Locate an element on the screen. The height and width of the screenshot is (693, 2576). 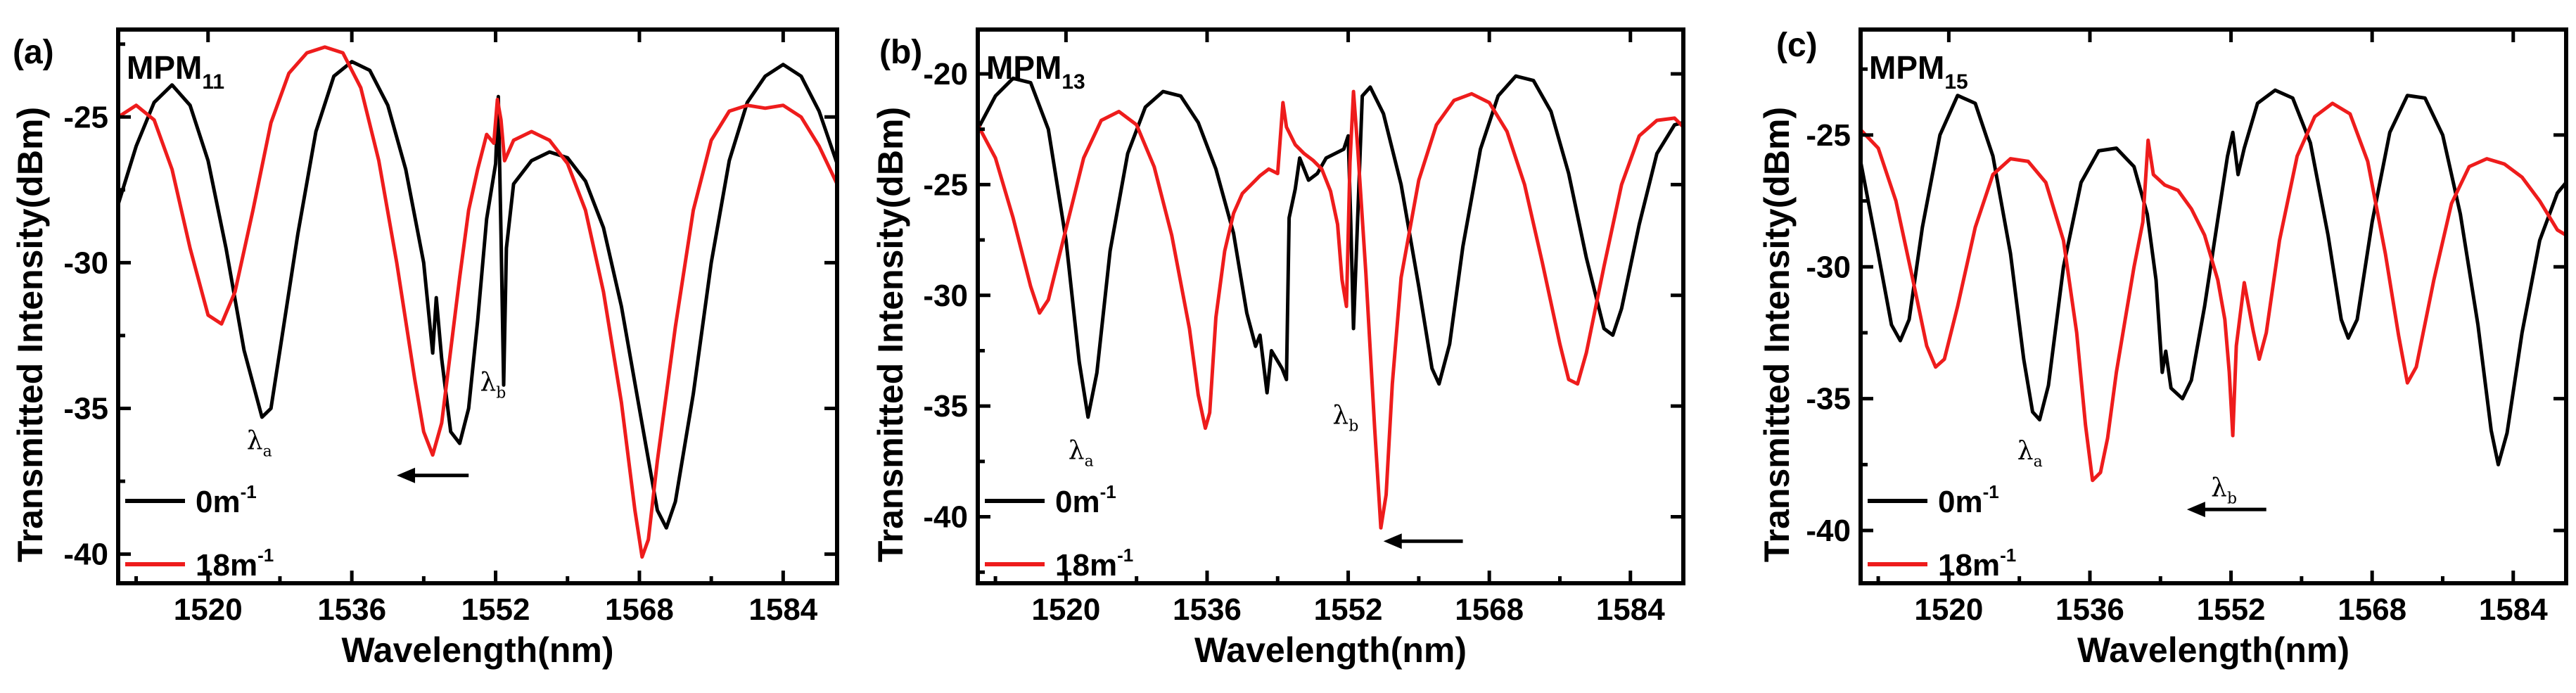
panel-label: (c) is located at coordinates (1797, 45).